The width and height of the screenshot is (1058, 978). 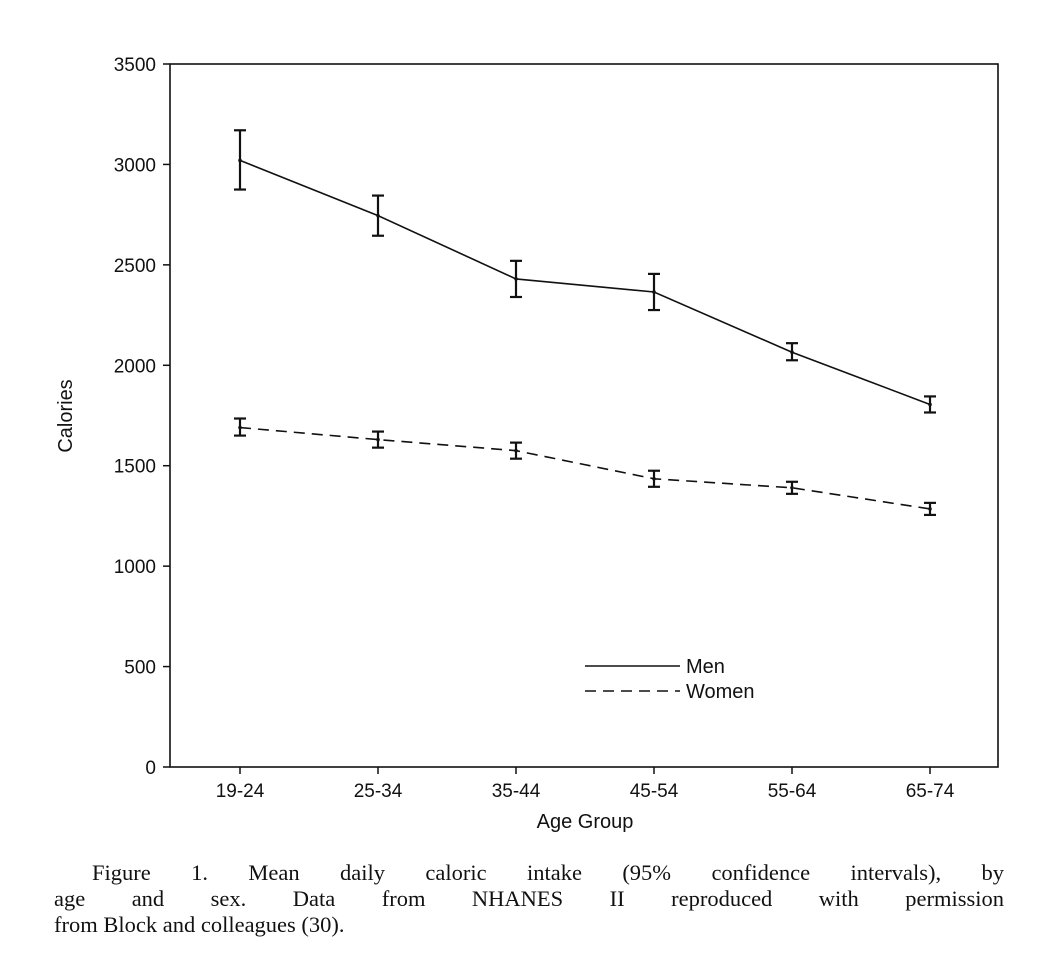 What do you see at coordinates (135, 467) in the screenshot?
I see `y-tick-label: 1500` at bounding box center [135, 467].